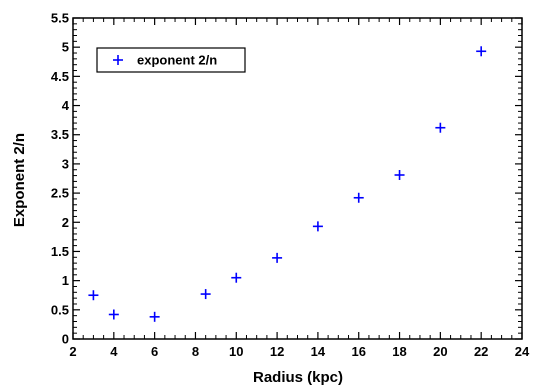  What do you see at coordinates (236, 351) in the screenshot?
I see `x-tick-label: 10` at bounding box center [236, 351].